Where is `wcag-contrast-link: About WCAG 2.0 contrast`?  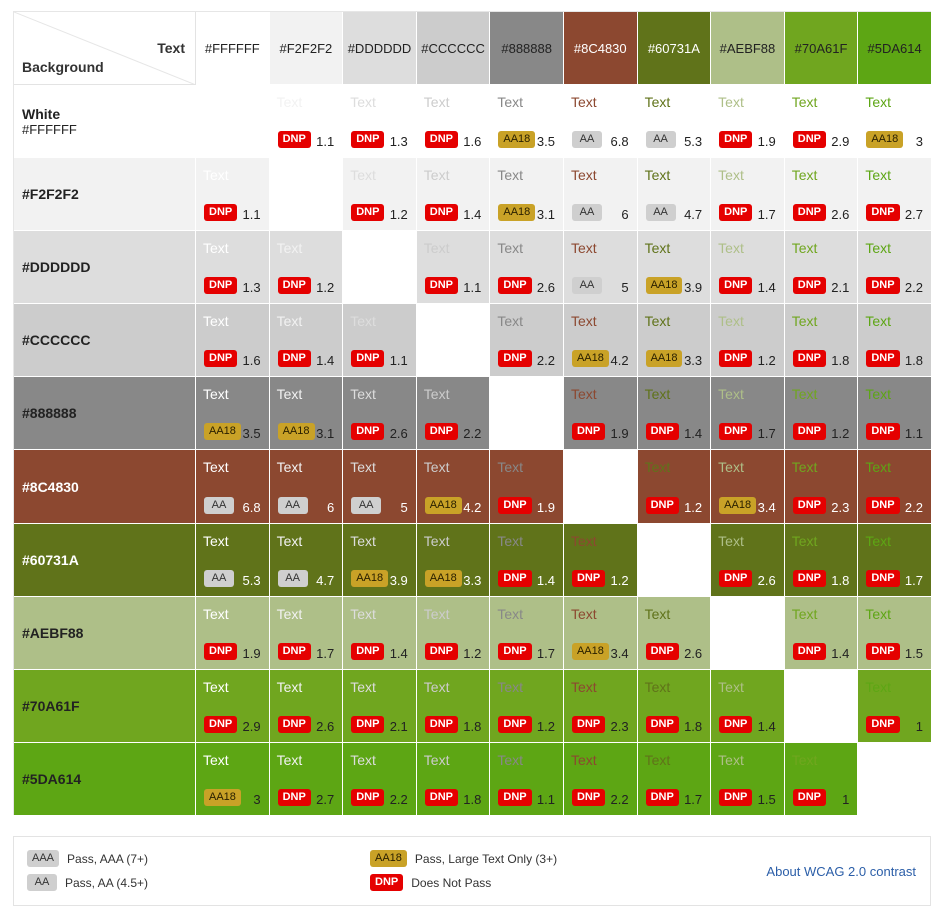 wcag-contrast-link: About WCAG 2.0 contrast is located at coordinates (841, 871).